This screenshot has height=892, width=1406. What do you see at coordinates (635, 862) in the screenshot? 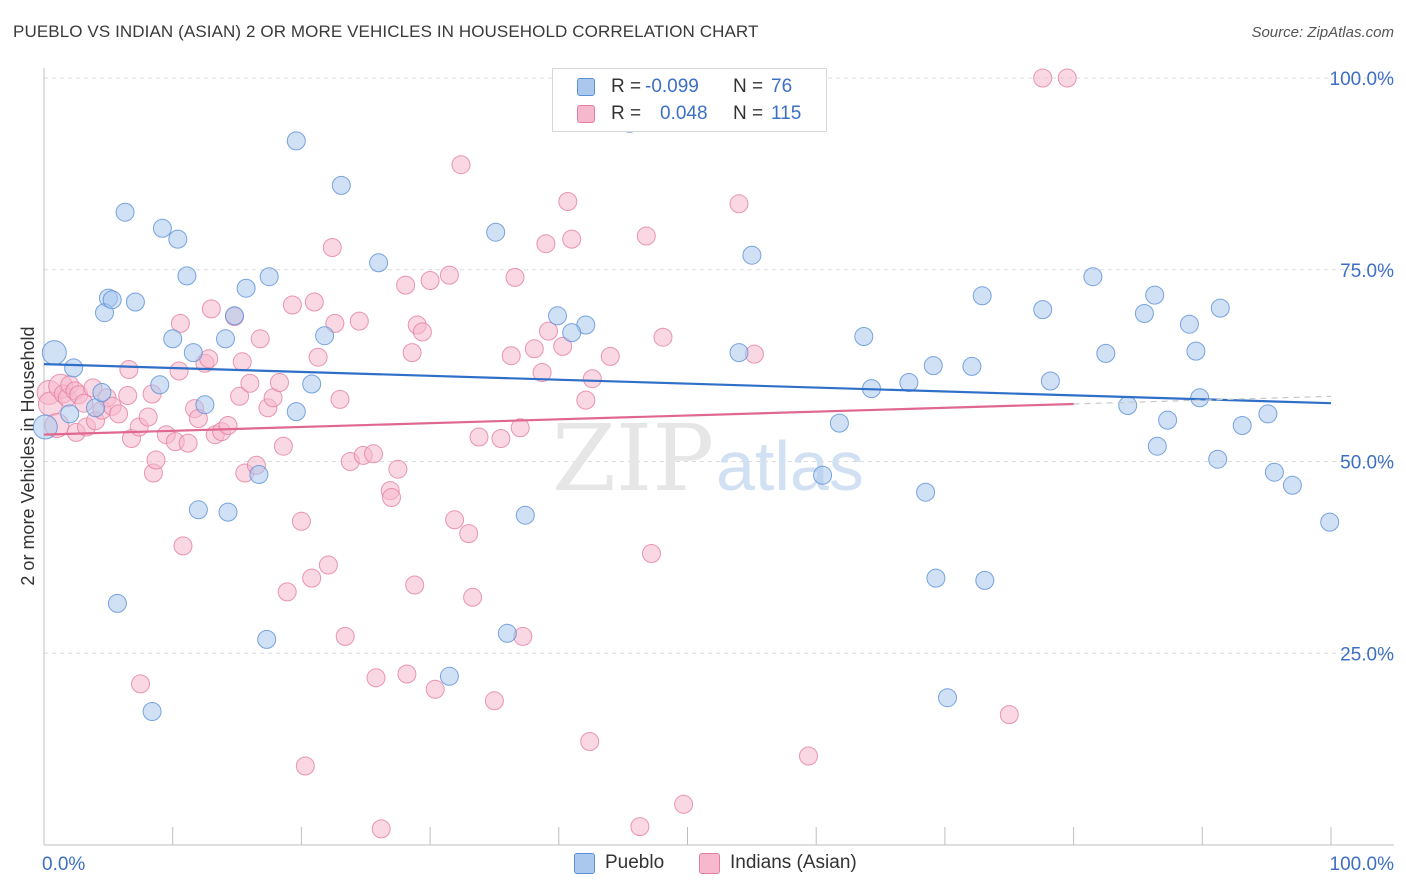
I see `pueblo-legend-label: Pueblo` at bounding box center [635, 862].